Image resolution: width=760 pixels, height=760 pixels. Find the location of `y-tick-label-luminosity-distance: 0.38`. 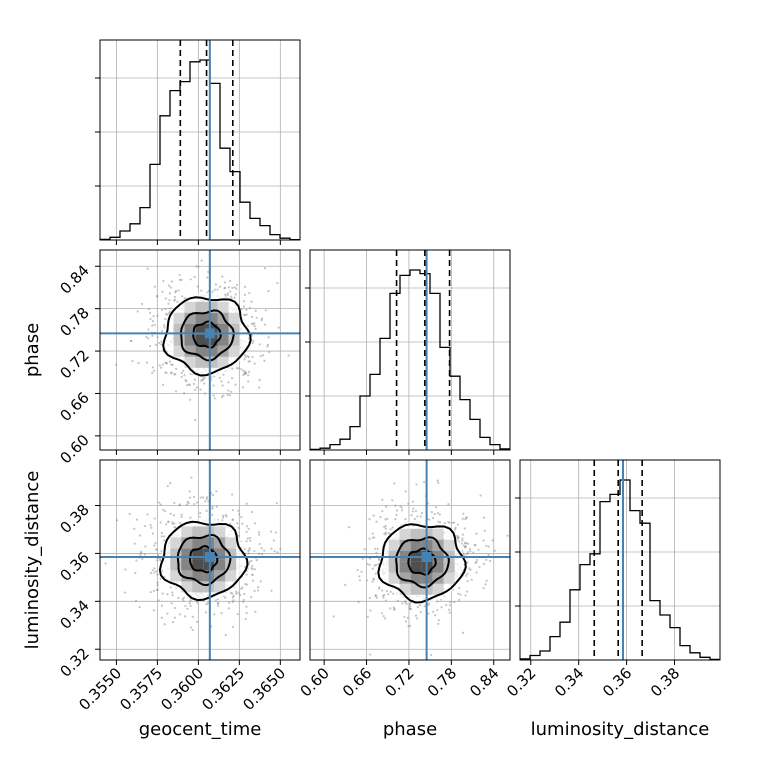

y-tick-label-luminosity-distance: 0.38 is located at coordinates (74, 519).